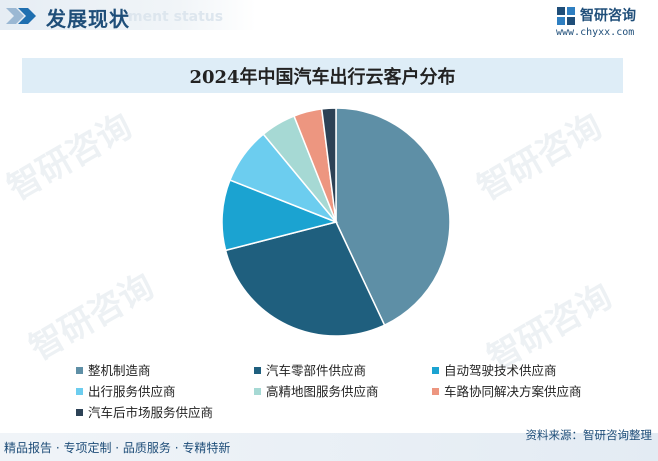  I want to click on brand-logo-icon, so click(566, 16).